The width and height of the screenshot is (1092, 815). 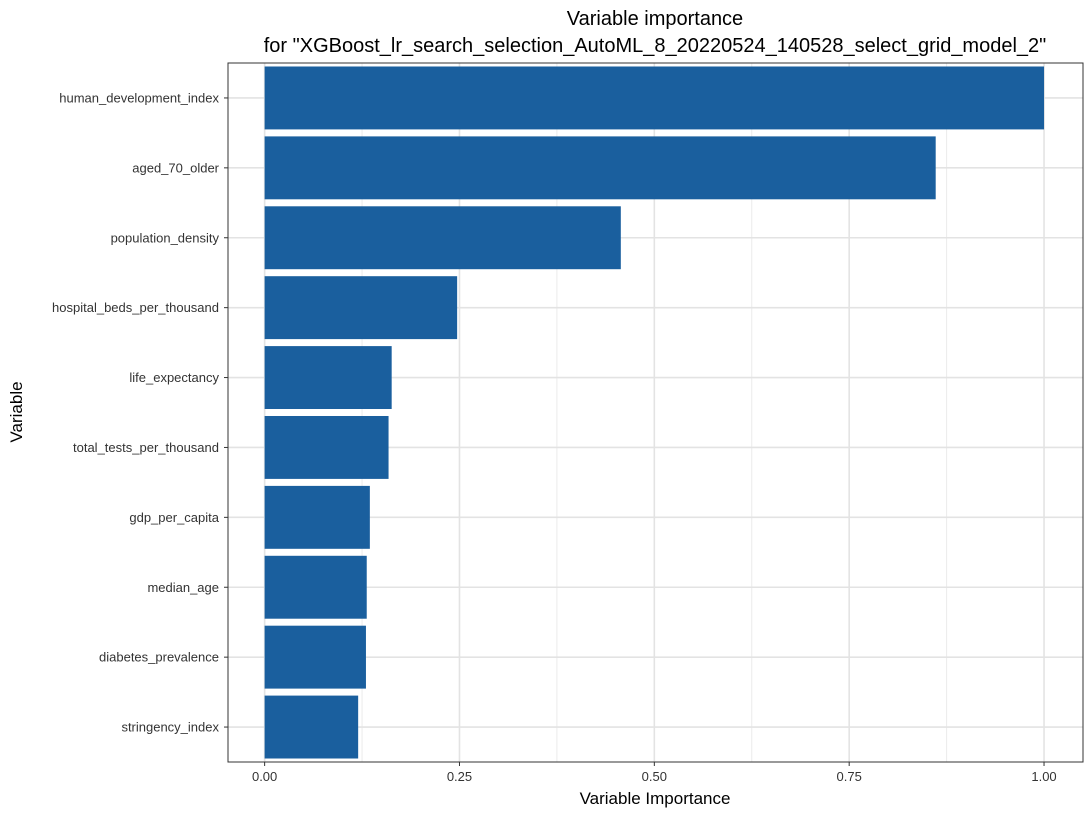 I want to click on bar-gdp-per-capita, so click(x=317, y=517).